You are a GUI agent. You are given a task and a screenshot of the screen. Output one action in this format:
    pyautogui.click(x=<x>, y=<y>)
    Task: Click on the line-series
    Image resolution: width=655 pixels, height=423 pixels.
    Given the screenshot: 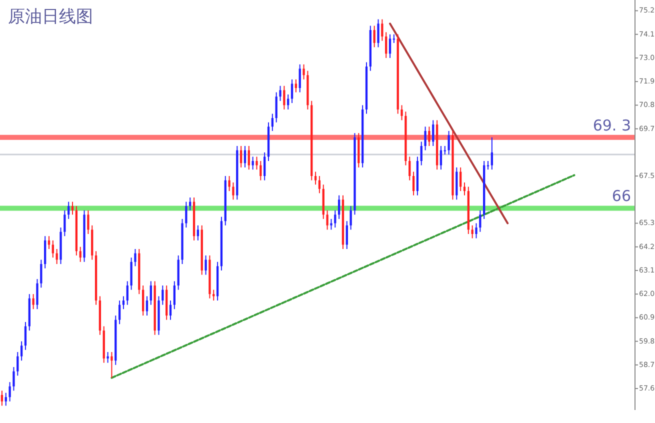 What is the action you would take?
    pyautogui.click(x=449, y=123)
    